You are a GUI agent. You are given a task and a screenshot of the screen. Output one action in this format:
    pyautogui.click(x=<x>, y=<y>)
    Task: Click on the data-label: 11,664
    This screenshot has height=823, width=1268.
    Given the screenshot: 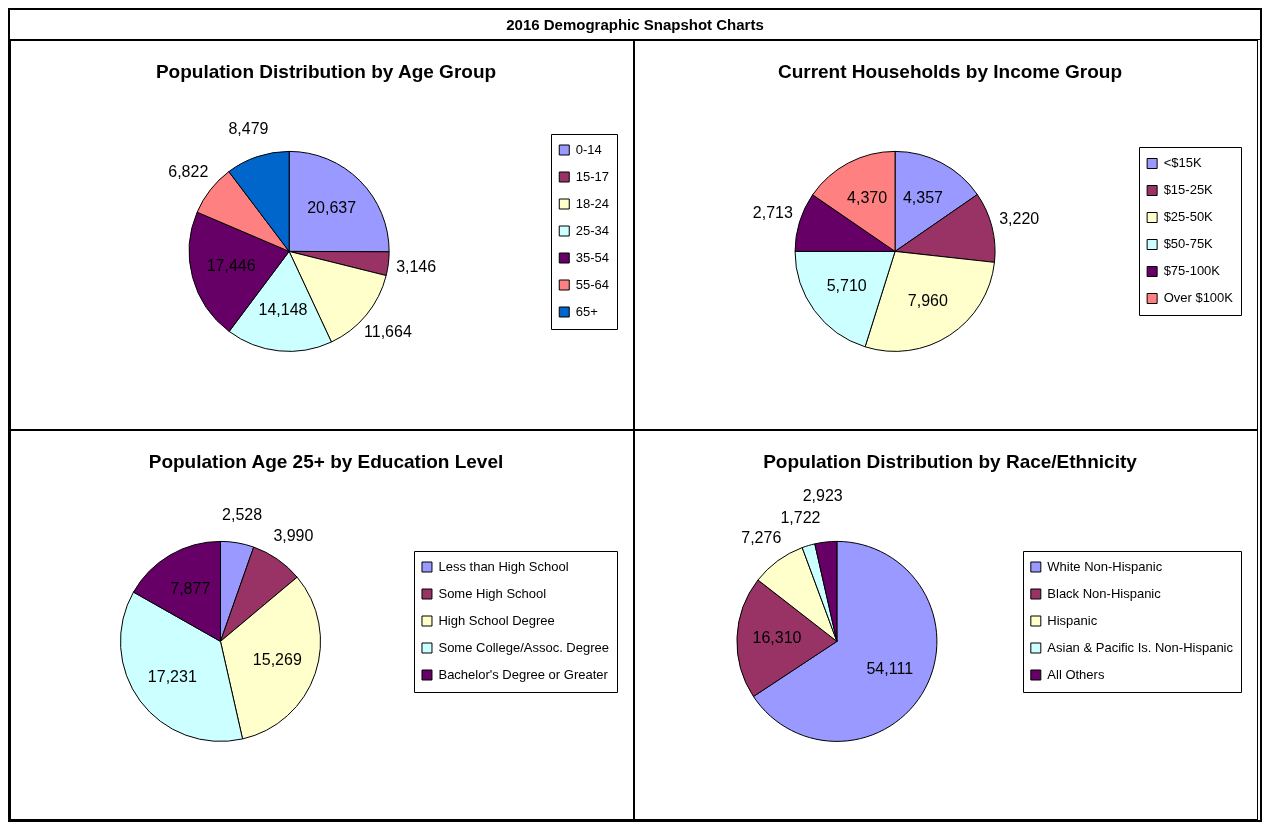 What is the action you would take?
    pyautogui.click(x=388, y=332)
    